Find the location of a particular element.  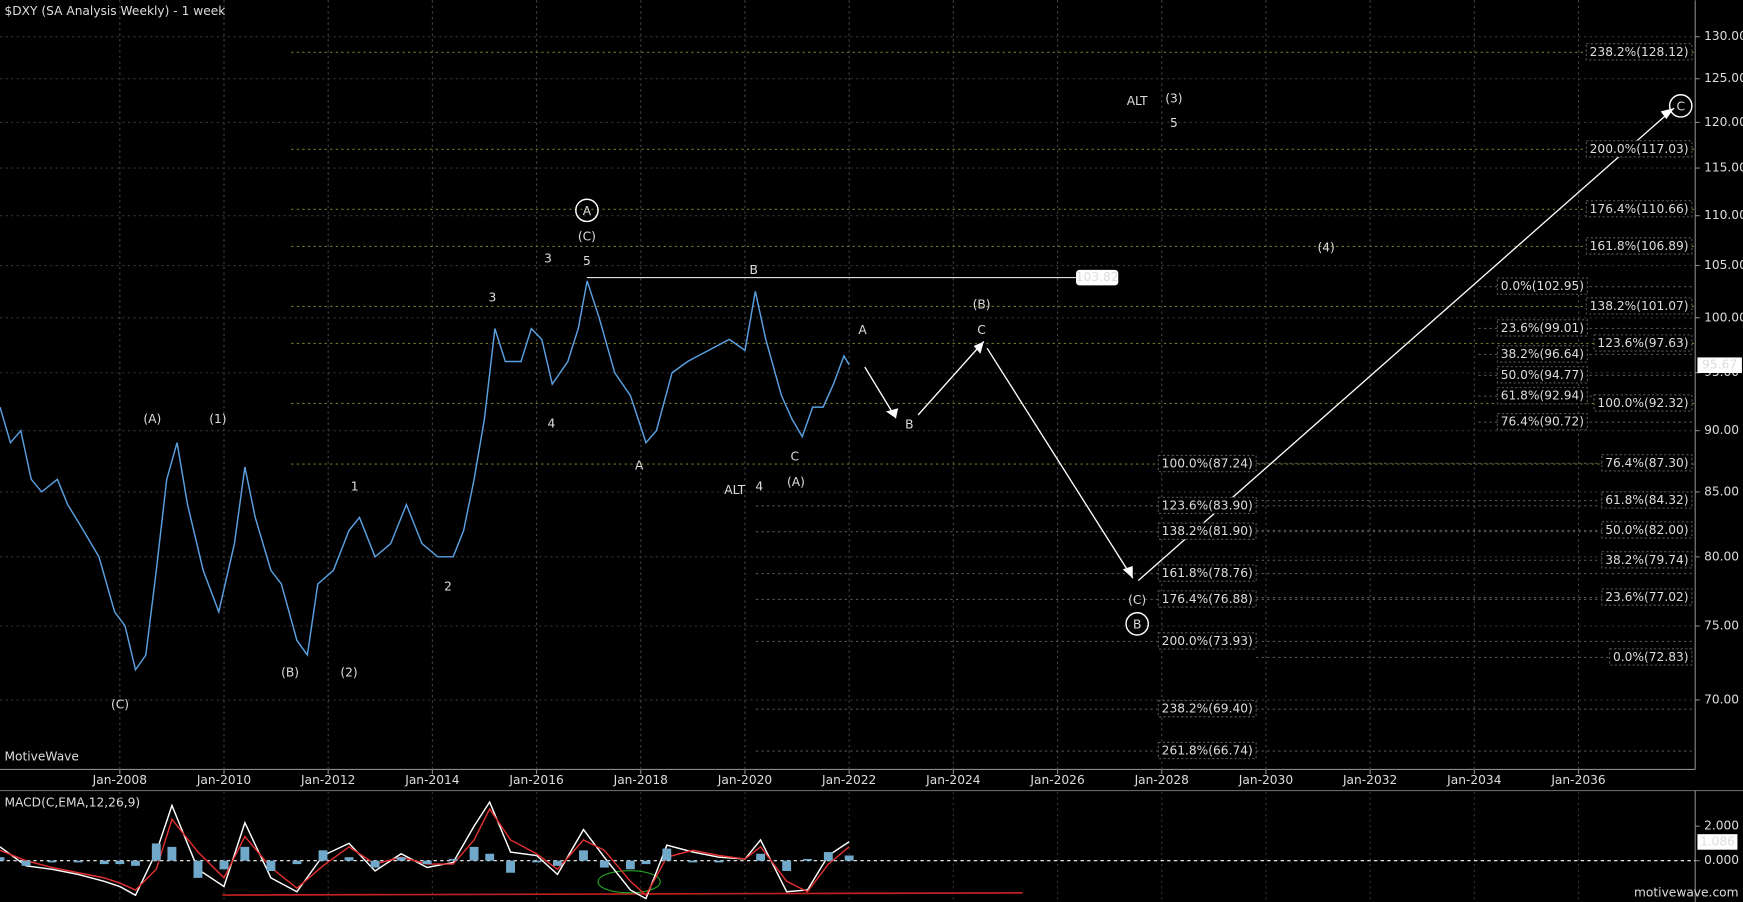

wave-label: (1) is located at coordinates (217, 419).